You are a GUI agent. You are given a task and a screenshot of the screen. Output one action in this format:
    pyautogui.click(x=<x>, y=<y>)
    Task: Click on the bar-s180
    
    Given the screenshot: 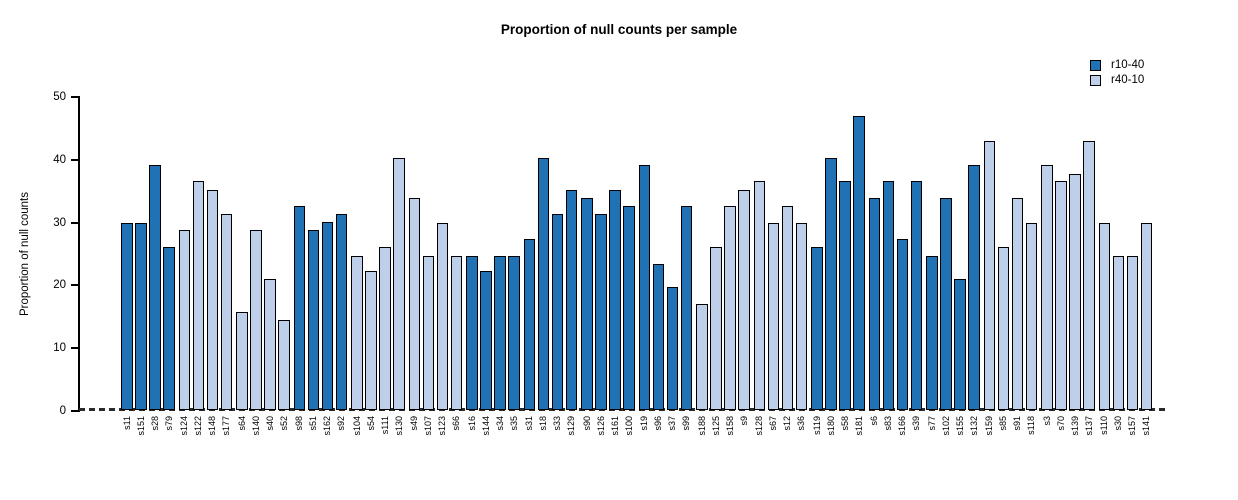 What is the action you would take?
    pyautogui.click(x=831, y=284)
    